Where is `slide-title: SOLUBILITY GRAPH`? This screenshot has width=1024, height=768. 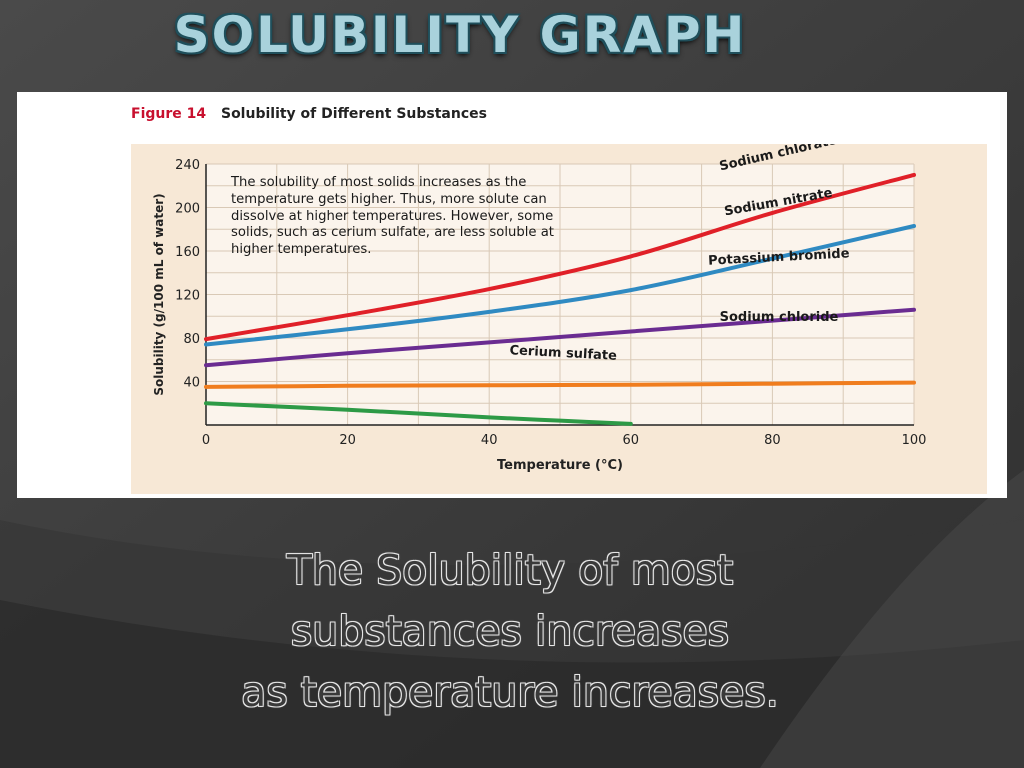
slide-title: SOLUBILITY GRAPH is located at coordinates (460, 35).